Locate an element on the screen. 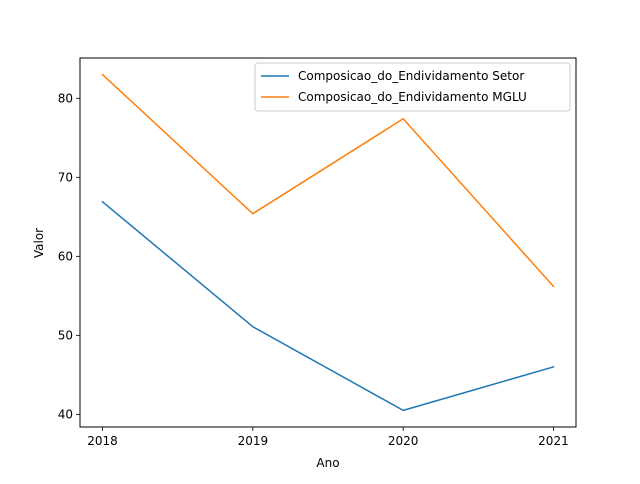 The height and width of the screenshot is (484, 640). legend-box is located at coordinates (412, 87).